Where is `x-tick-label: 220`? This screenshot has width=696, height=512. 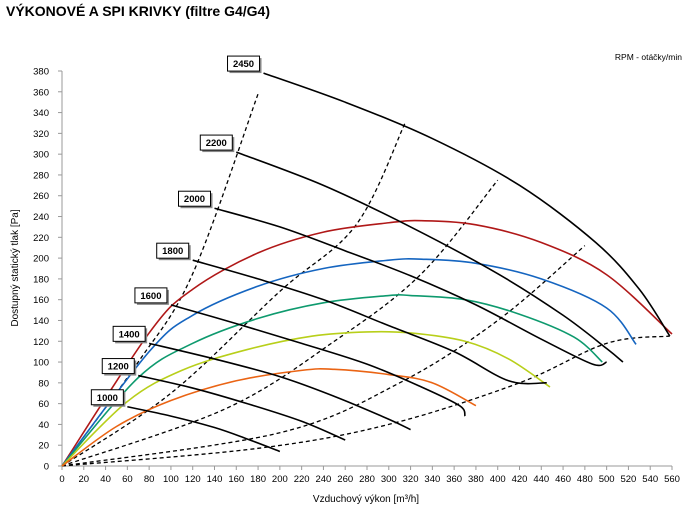 x-tick-label: 220 is located at coordinates (302, 479).